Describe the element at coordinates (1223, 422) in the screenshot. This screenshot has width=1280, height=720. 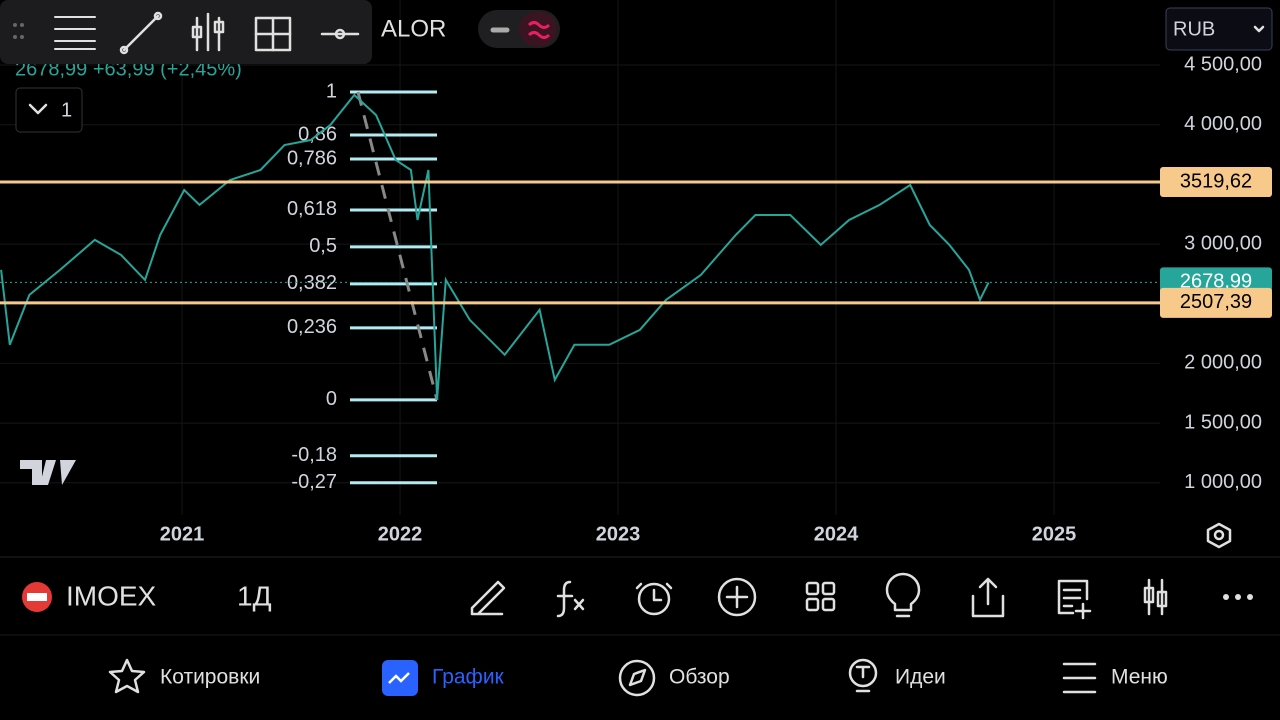
I see `y-tick-label: 1 500,00` at that location.